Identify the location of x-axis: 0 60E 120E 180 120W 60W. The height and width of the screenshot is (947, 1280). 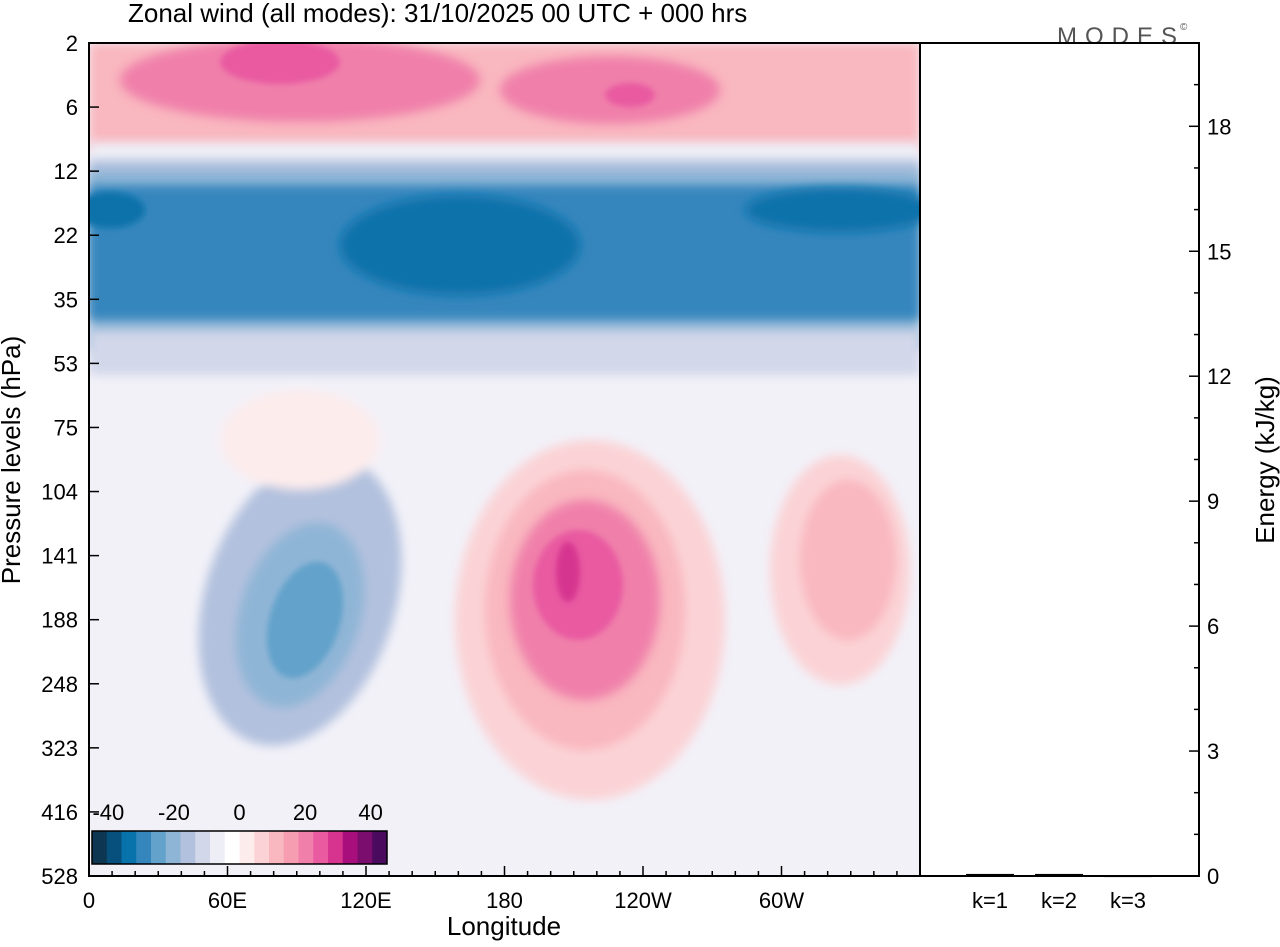
(502, 889).